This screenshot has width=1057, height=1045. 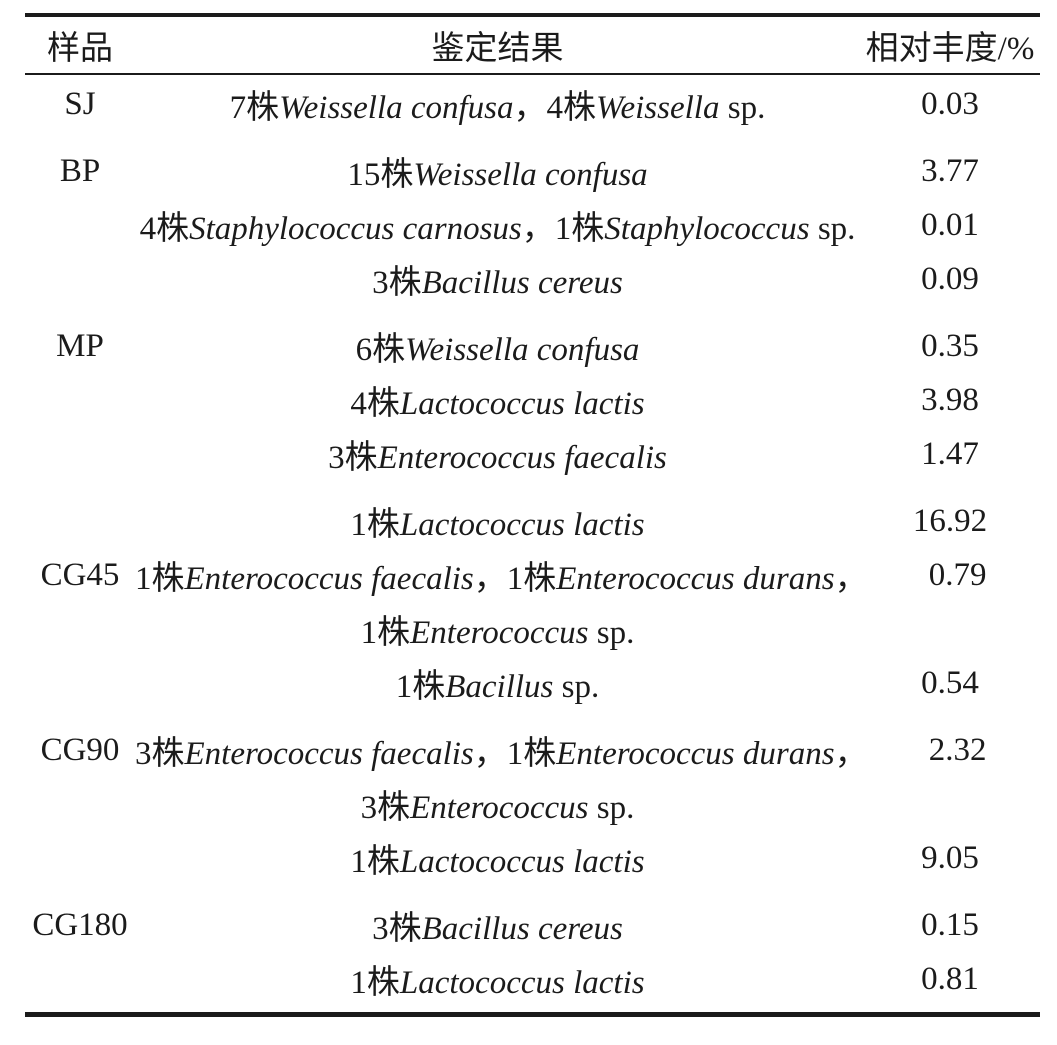 What do you see at coordinates (950, 399) in the screenshot?
I see `abundance-cell: 3.98` at bounding box center [950, 399].